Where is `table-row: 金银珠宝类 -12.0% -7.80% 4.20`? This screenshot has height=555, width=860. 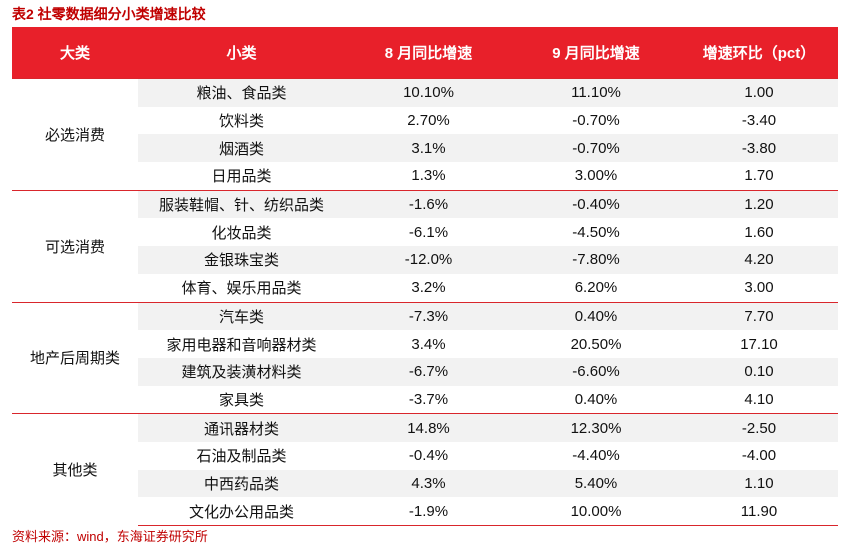 table-row: 金银珠宝类 -12.0% -7.80% 4.20 is located at coordinates (425, 260).